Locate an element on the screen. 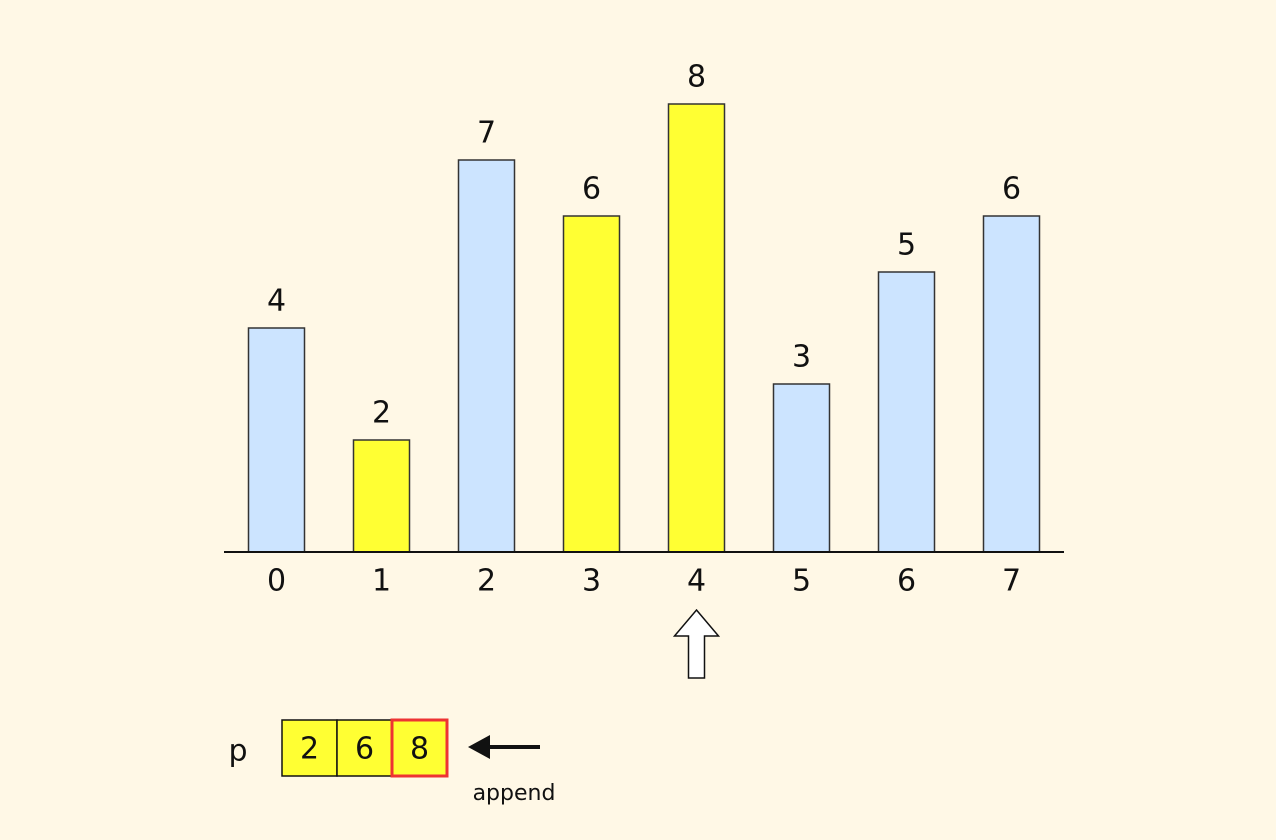 The width and height of the screenshot is (1276, 840). array-cell-highlight is located at coordinates (419, 748).